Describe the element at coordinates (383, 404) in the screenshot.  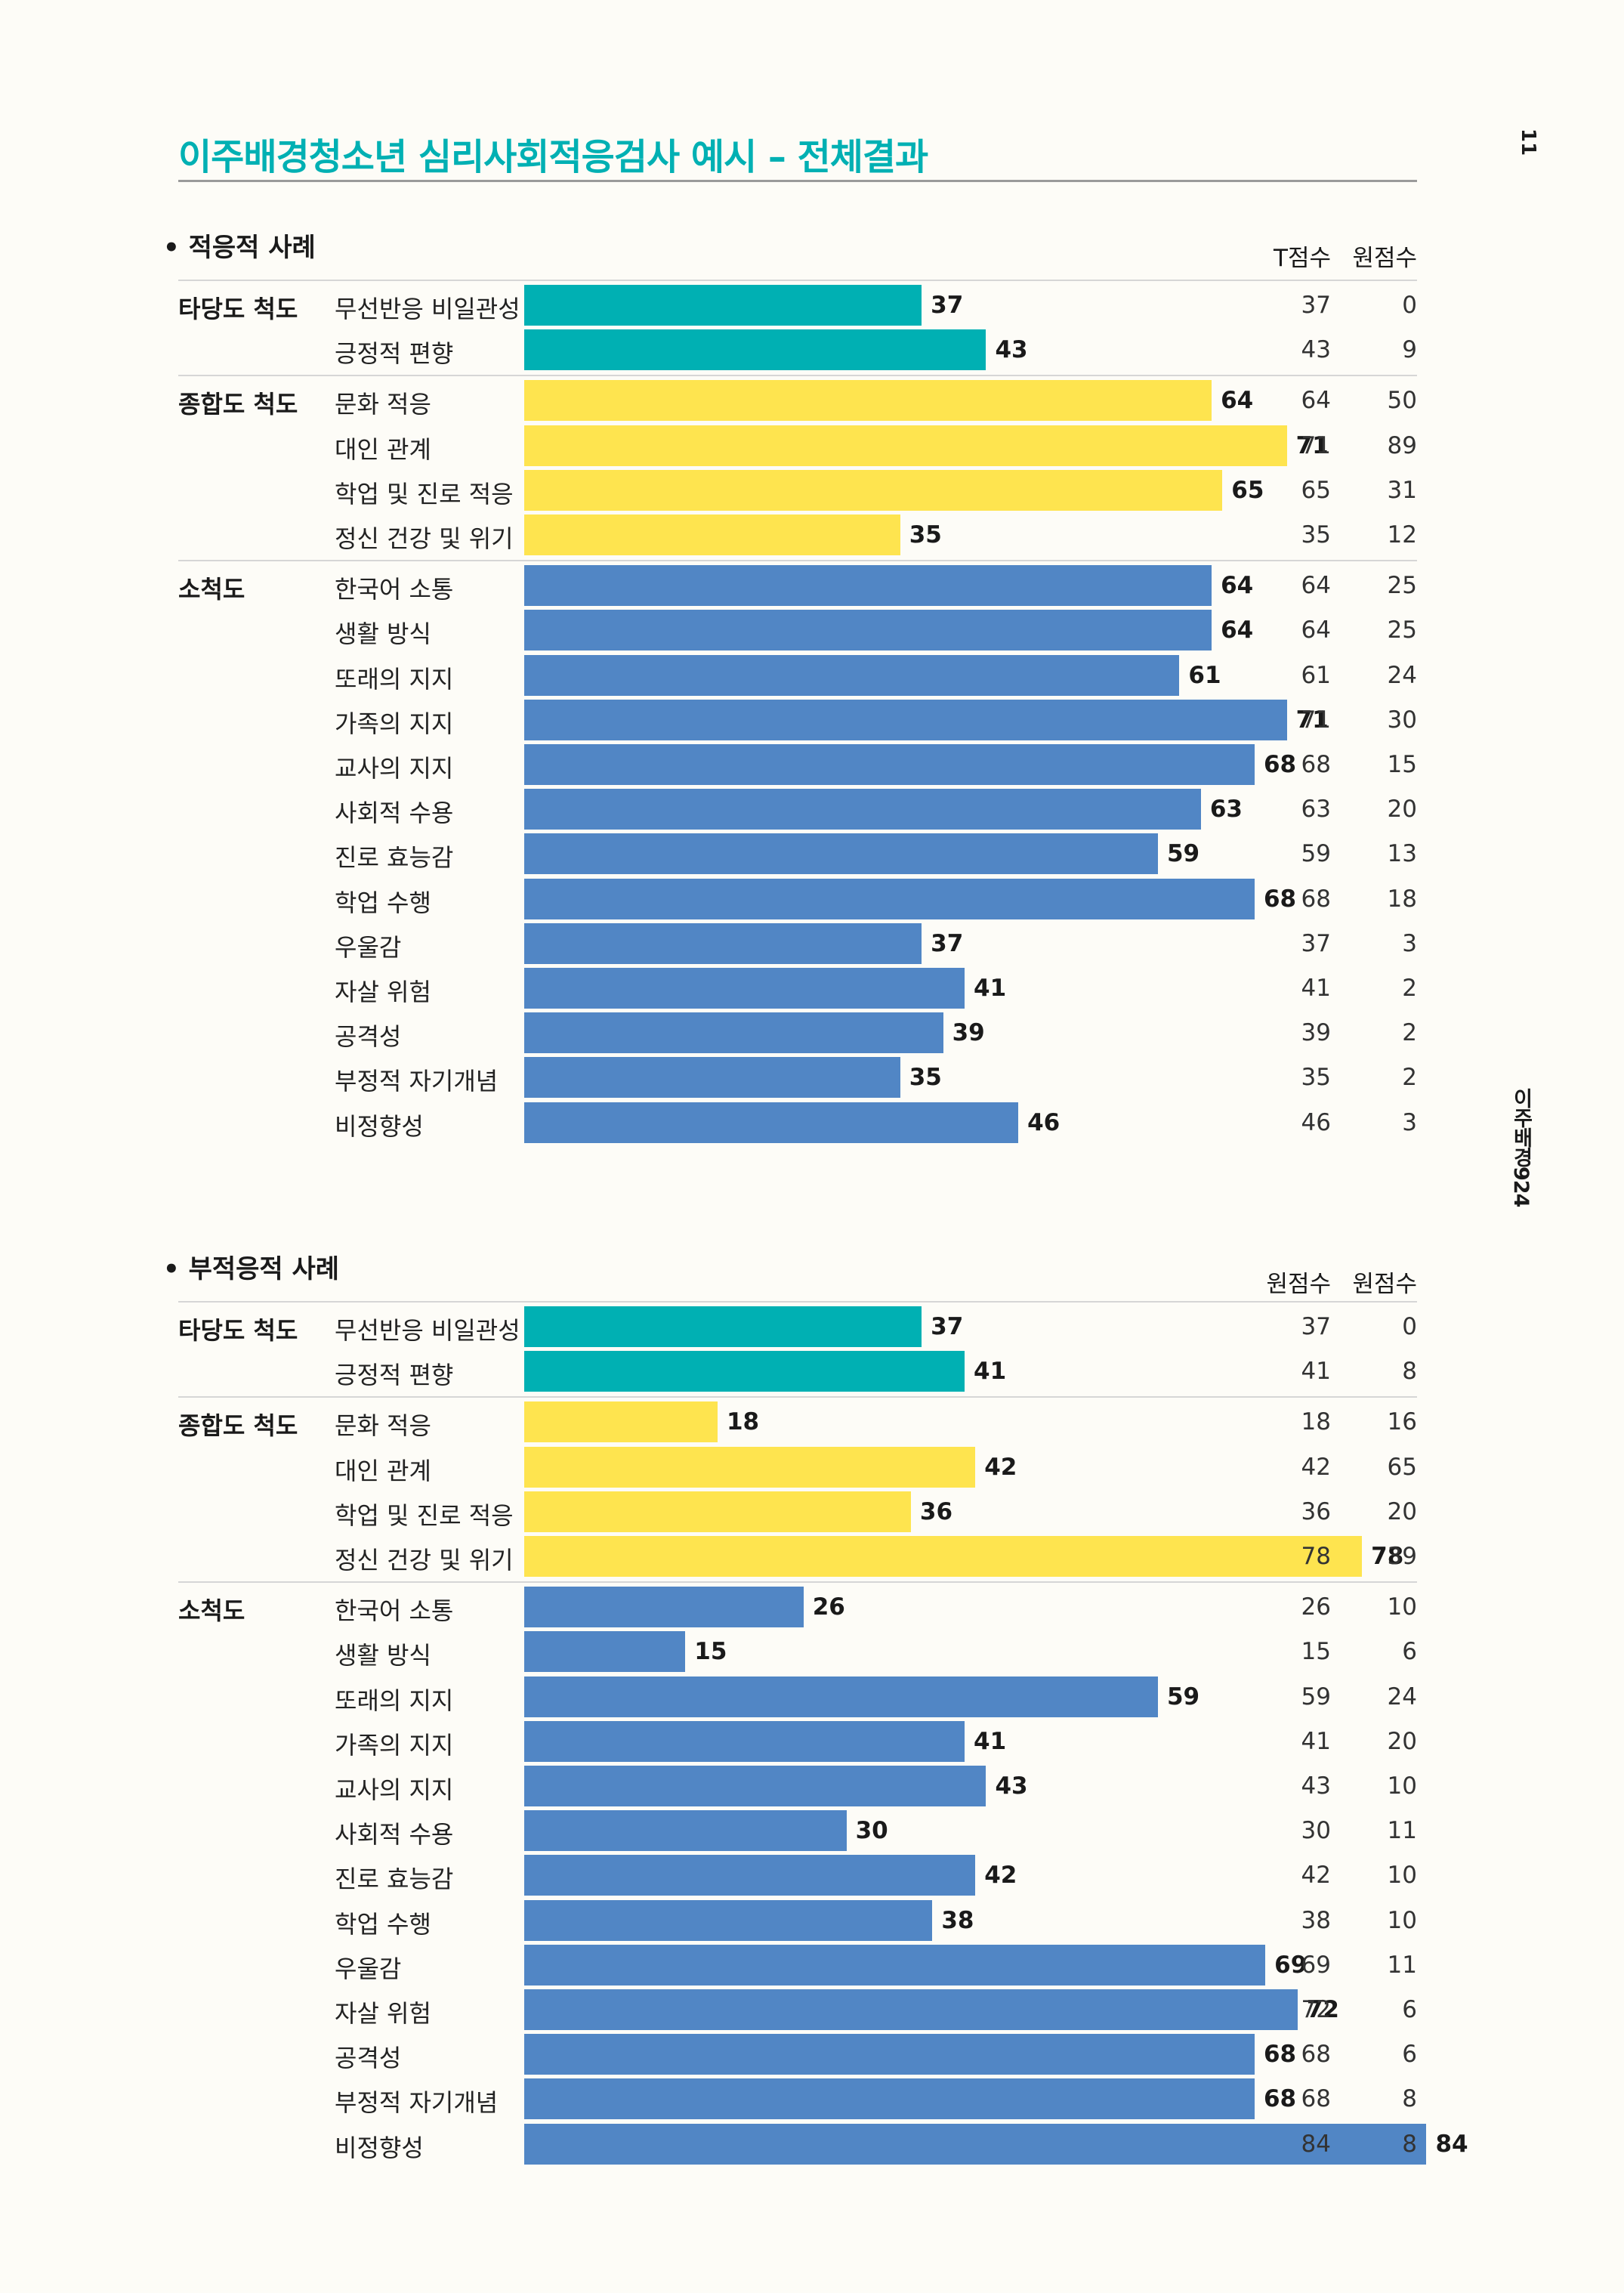
I see `scale-label: 문화 적응` at that location.